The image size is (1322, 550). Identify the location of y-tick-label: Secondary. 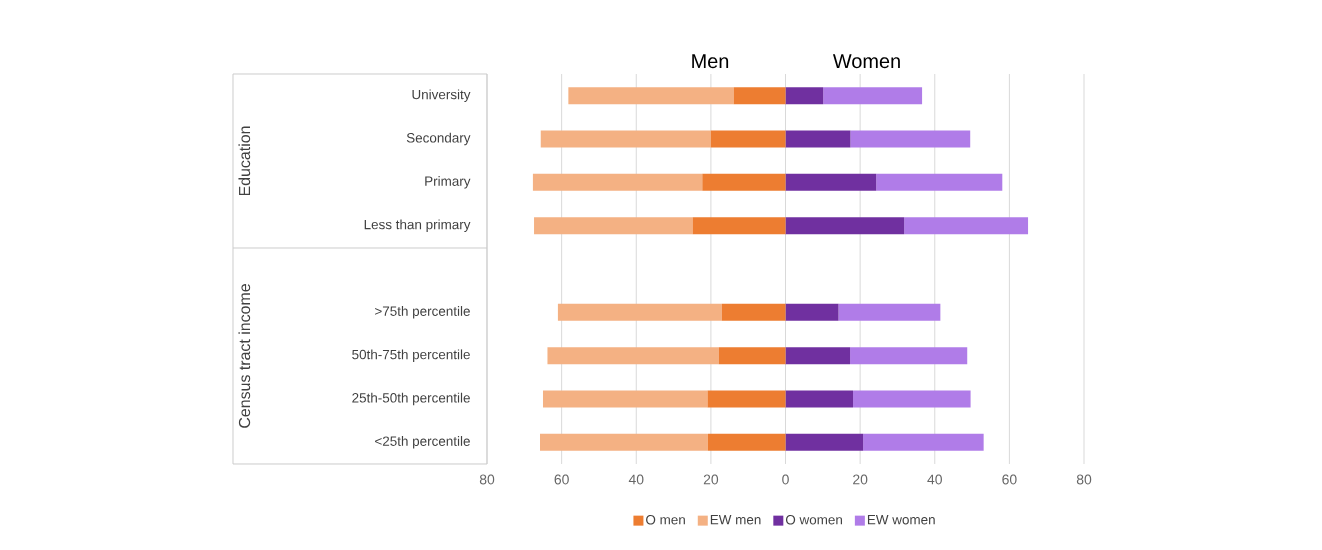
(438, 139).